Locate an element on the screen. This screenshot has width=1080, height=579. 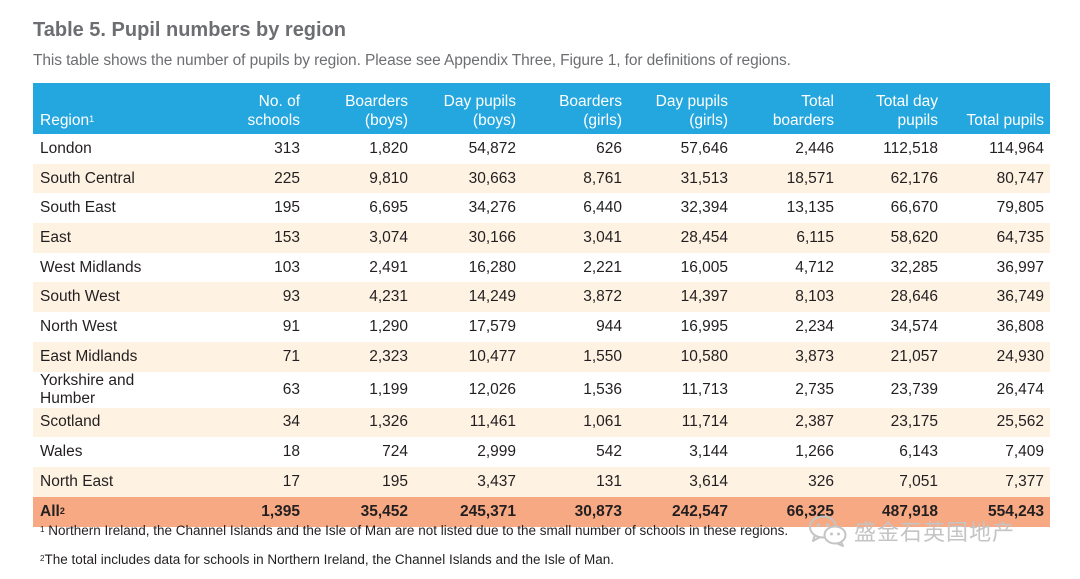
cell-day-boys-total: 245,371 is located at coordinates (468, 511).